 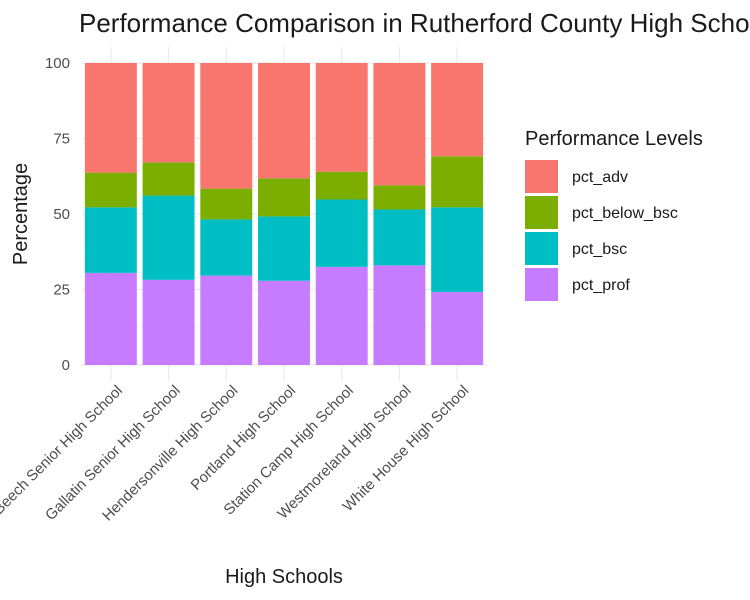 I want to click on x-tick-label: Portland High School, so click(x=244, y=438).